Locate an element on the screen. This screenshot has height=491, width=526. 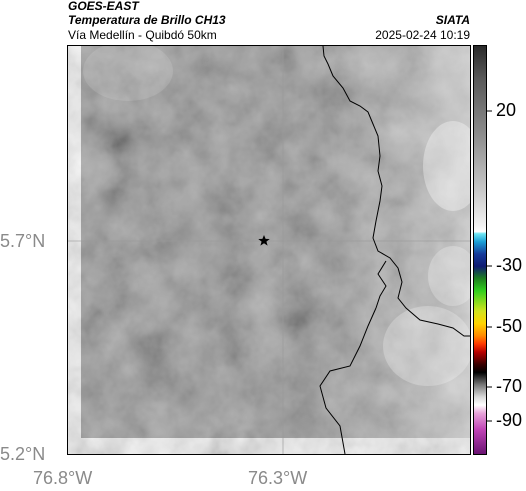
colorbar-label-minus90: -90 is located at coordinates (509, 420).